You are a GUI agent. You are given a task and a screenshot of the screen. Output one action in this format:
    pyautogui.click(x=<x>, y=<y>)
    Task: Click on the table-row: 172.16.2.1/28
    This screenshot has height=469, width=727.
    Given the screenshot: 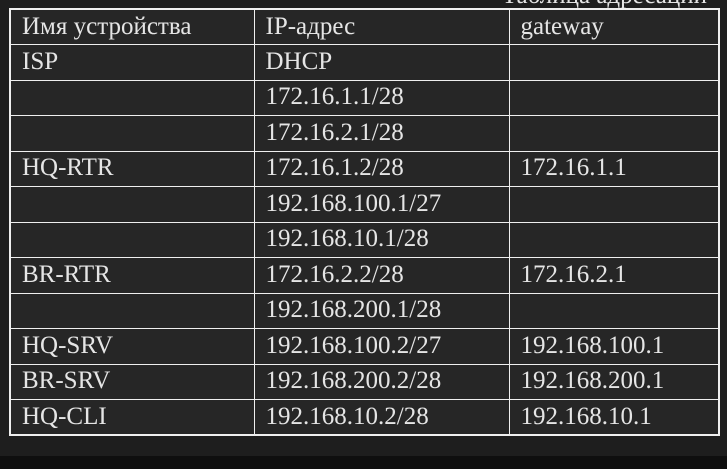 What is the action you would take?
    pyautogui.click(x=364, y=133)
    